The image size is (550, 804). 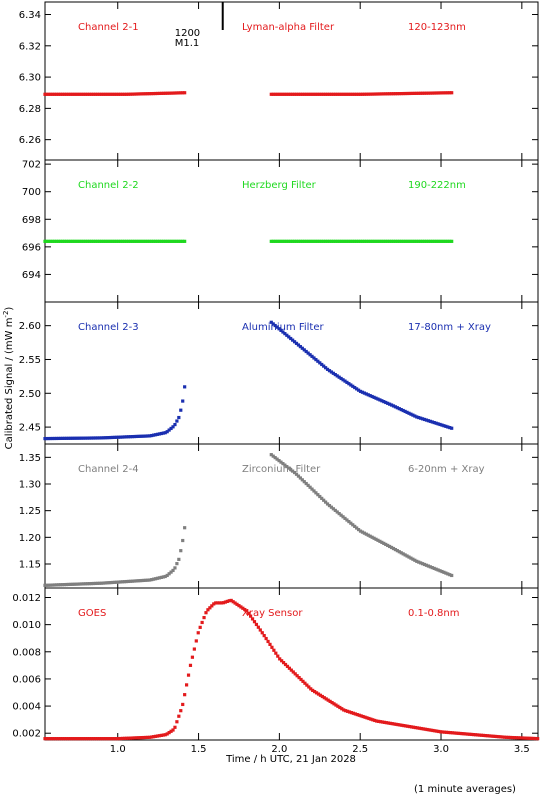 I want to click on x-tick-label: 3.5, so click(x=522, y=749).